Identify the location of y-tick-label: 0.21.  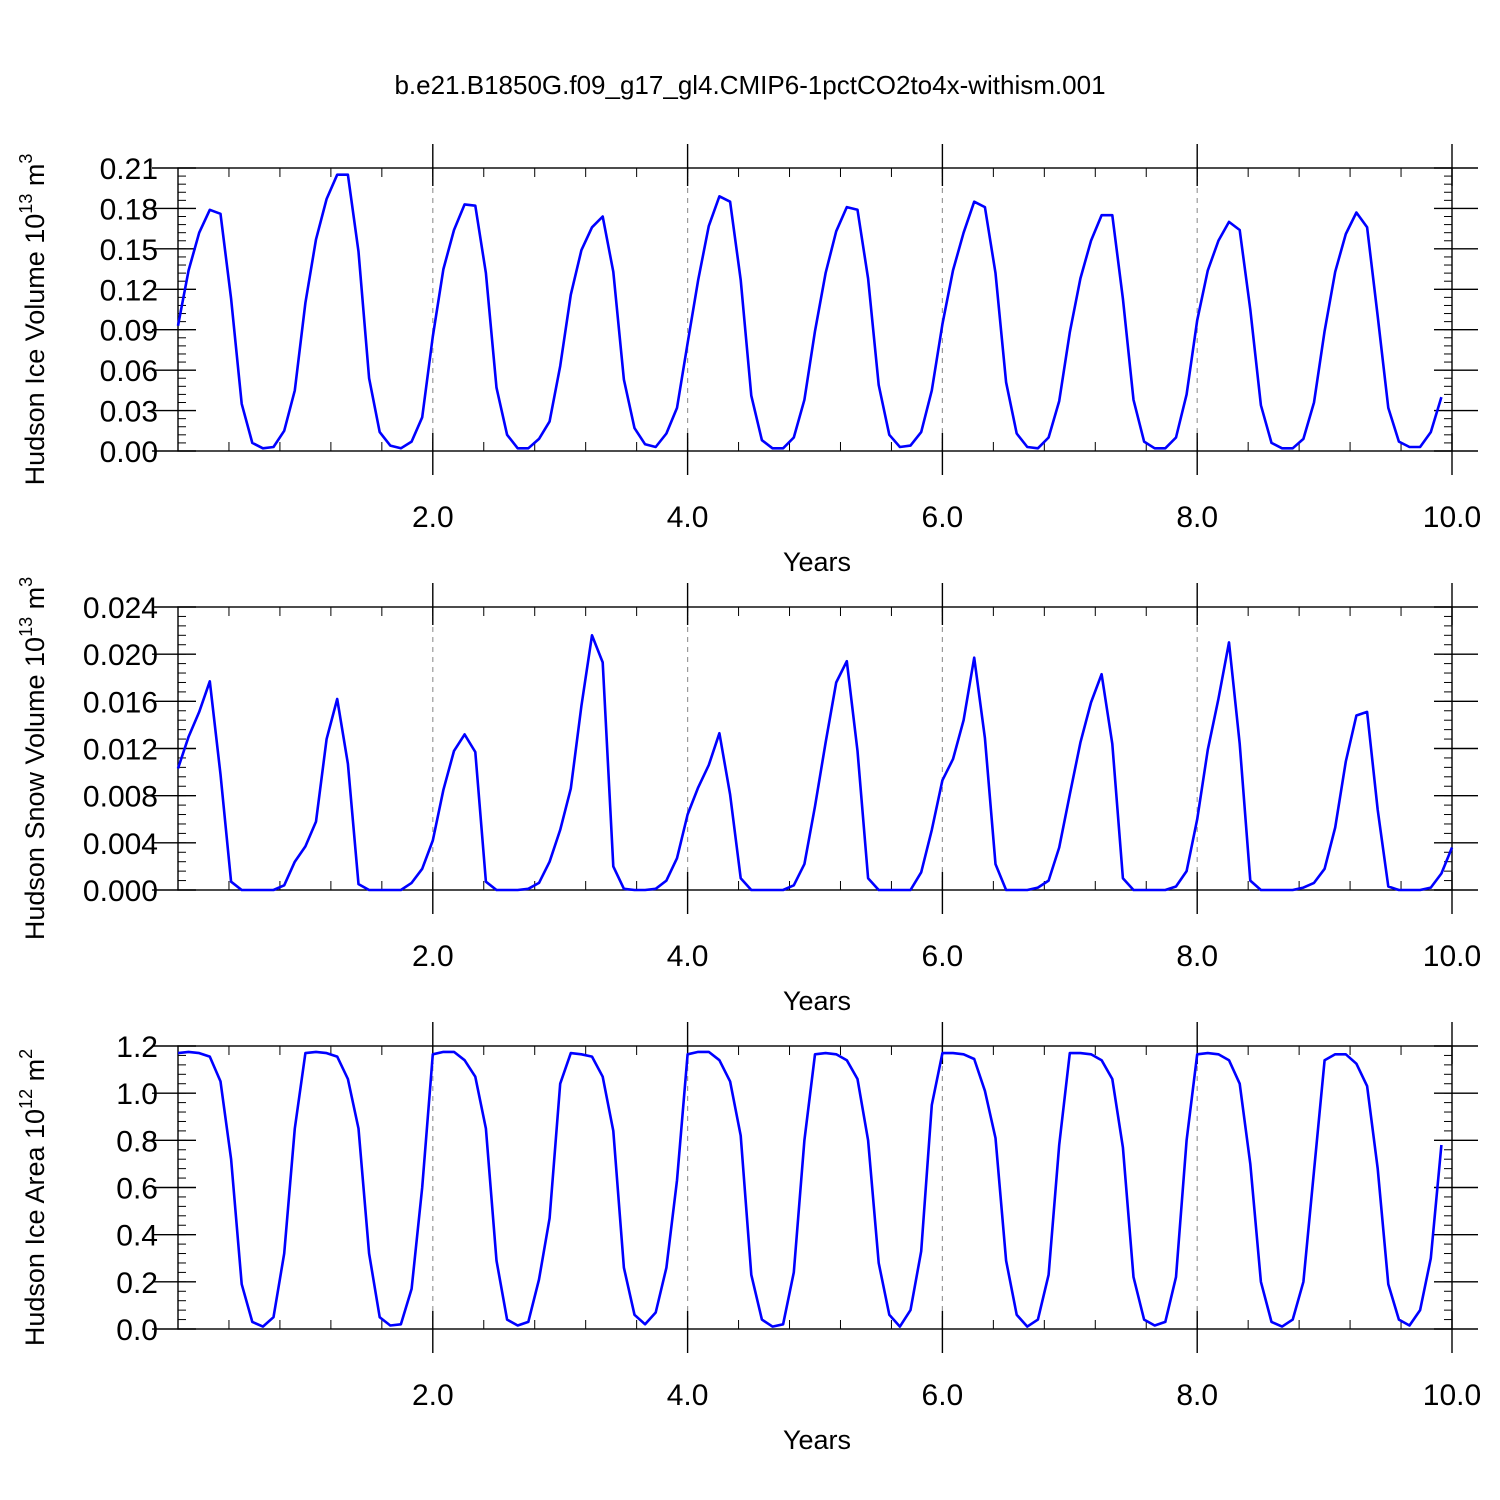
(129, 169).